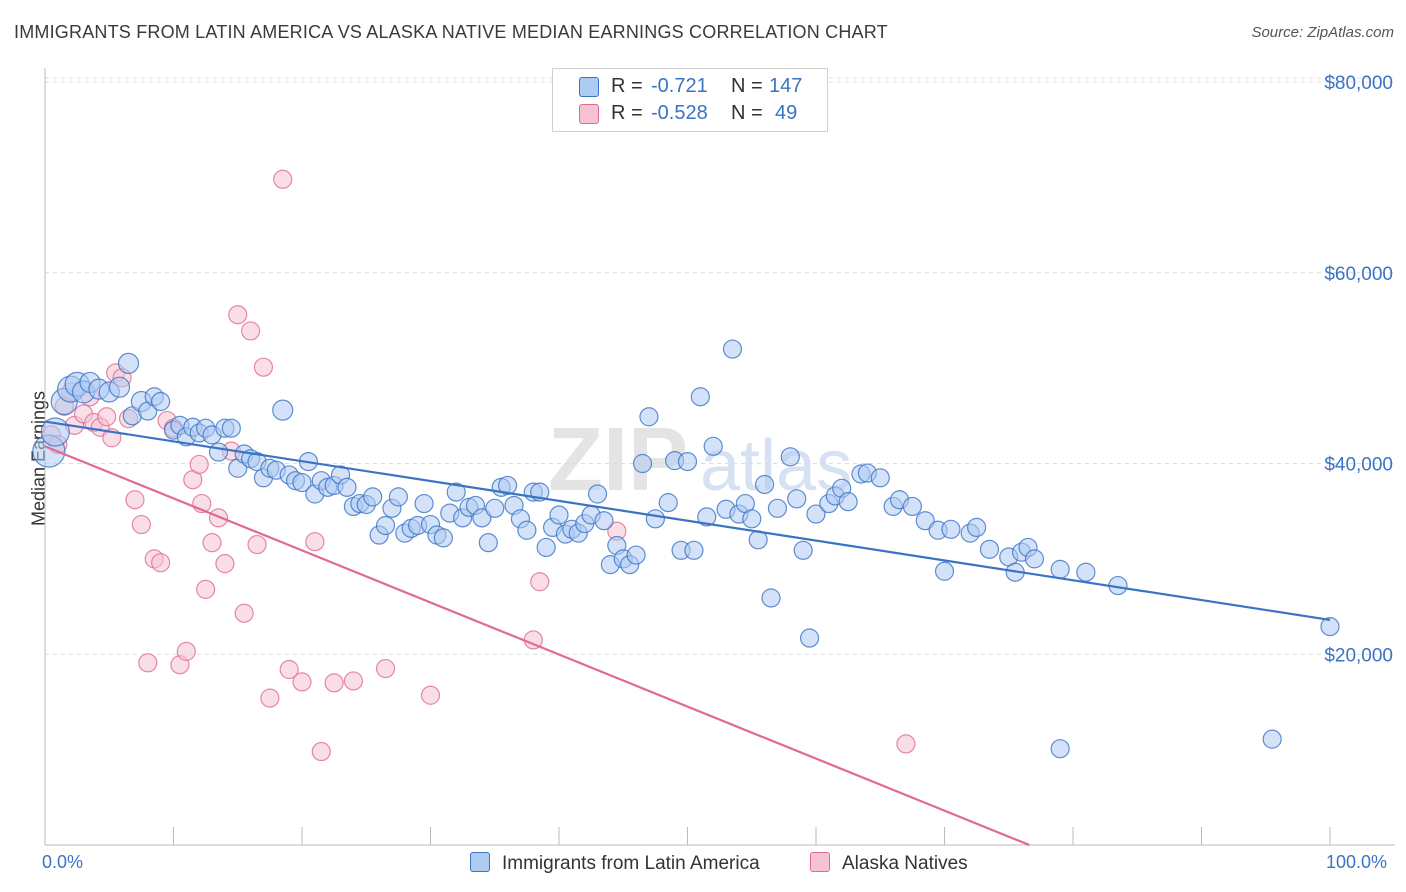 This screenshot has width=1406, height=892. Describe the element at coordinates (1358, 274) in the screenshot. I see `y-tick-label: $60,000` at that location.